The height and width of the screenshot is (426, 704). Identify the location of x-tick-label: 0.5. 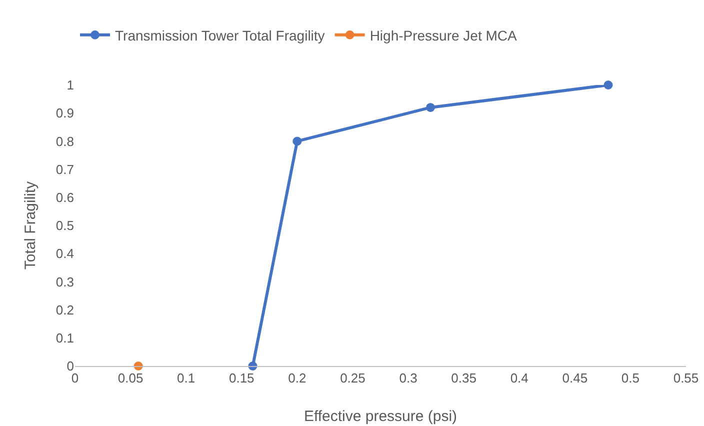
(630, 378).